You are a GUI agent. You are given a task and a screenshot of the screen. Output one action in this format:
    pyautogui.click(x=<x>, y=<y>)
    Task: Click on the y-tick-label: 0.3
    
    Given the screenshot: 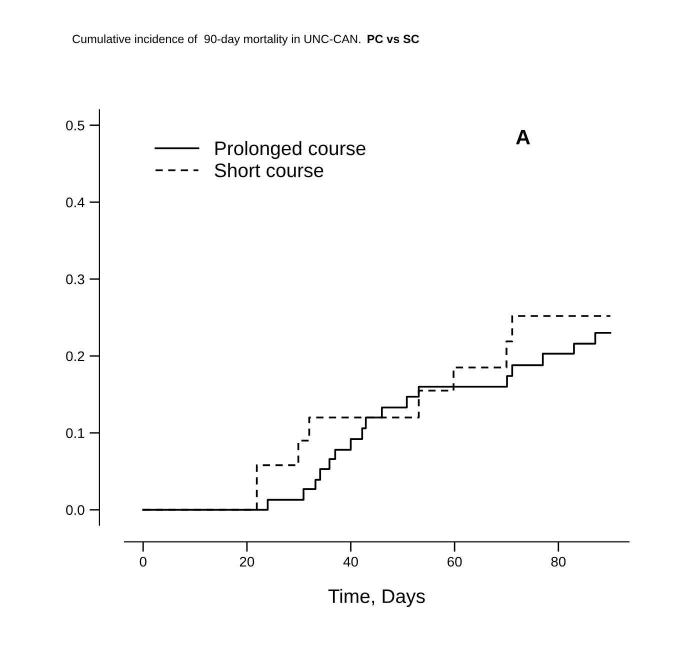 What is the action you would take?
    pyautogui.click(x=75, y=279)
    